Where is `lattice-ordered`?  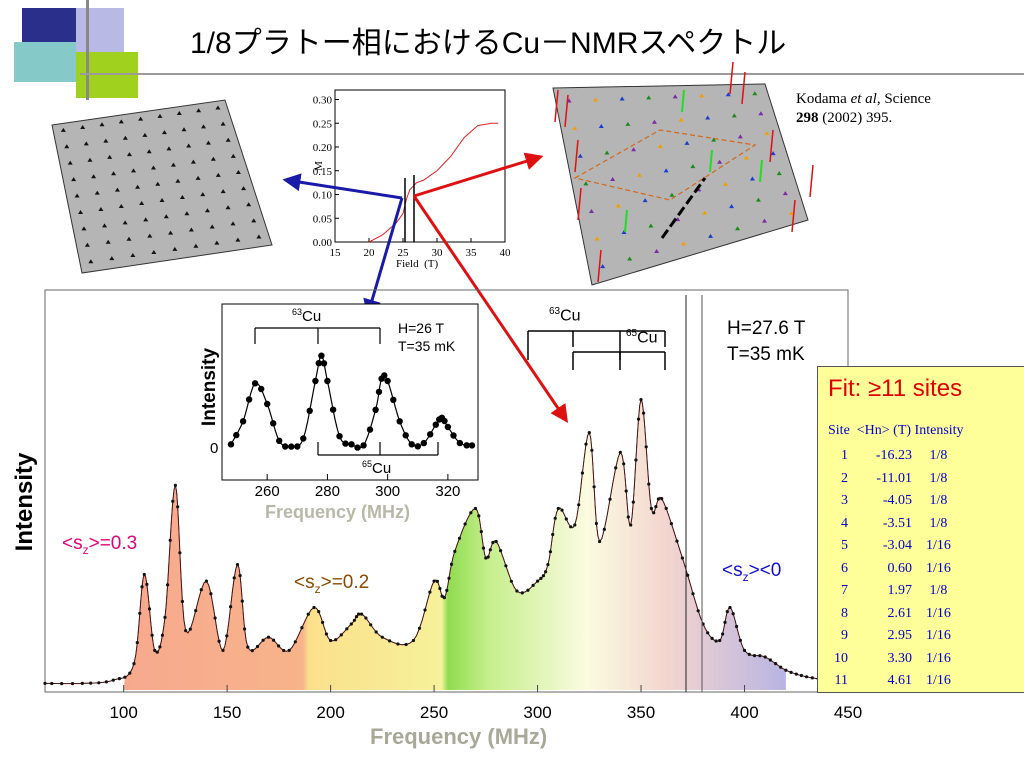
lattice-ordered is located at coordinates (683, 173).